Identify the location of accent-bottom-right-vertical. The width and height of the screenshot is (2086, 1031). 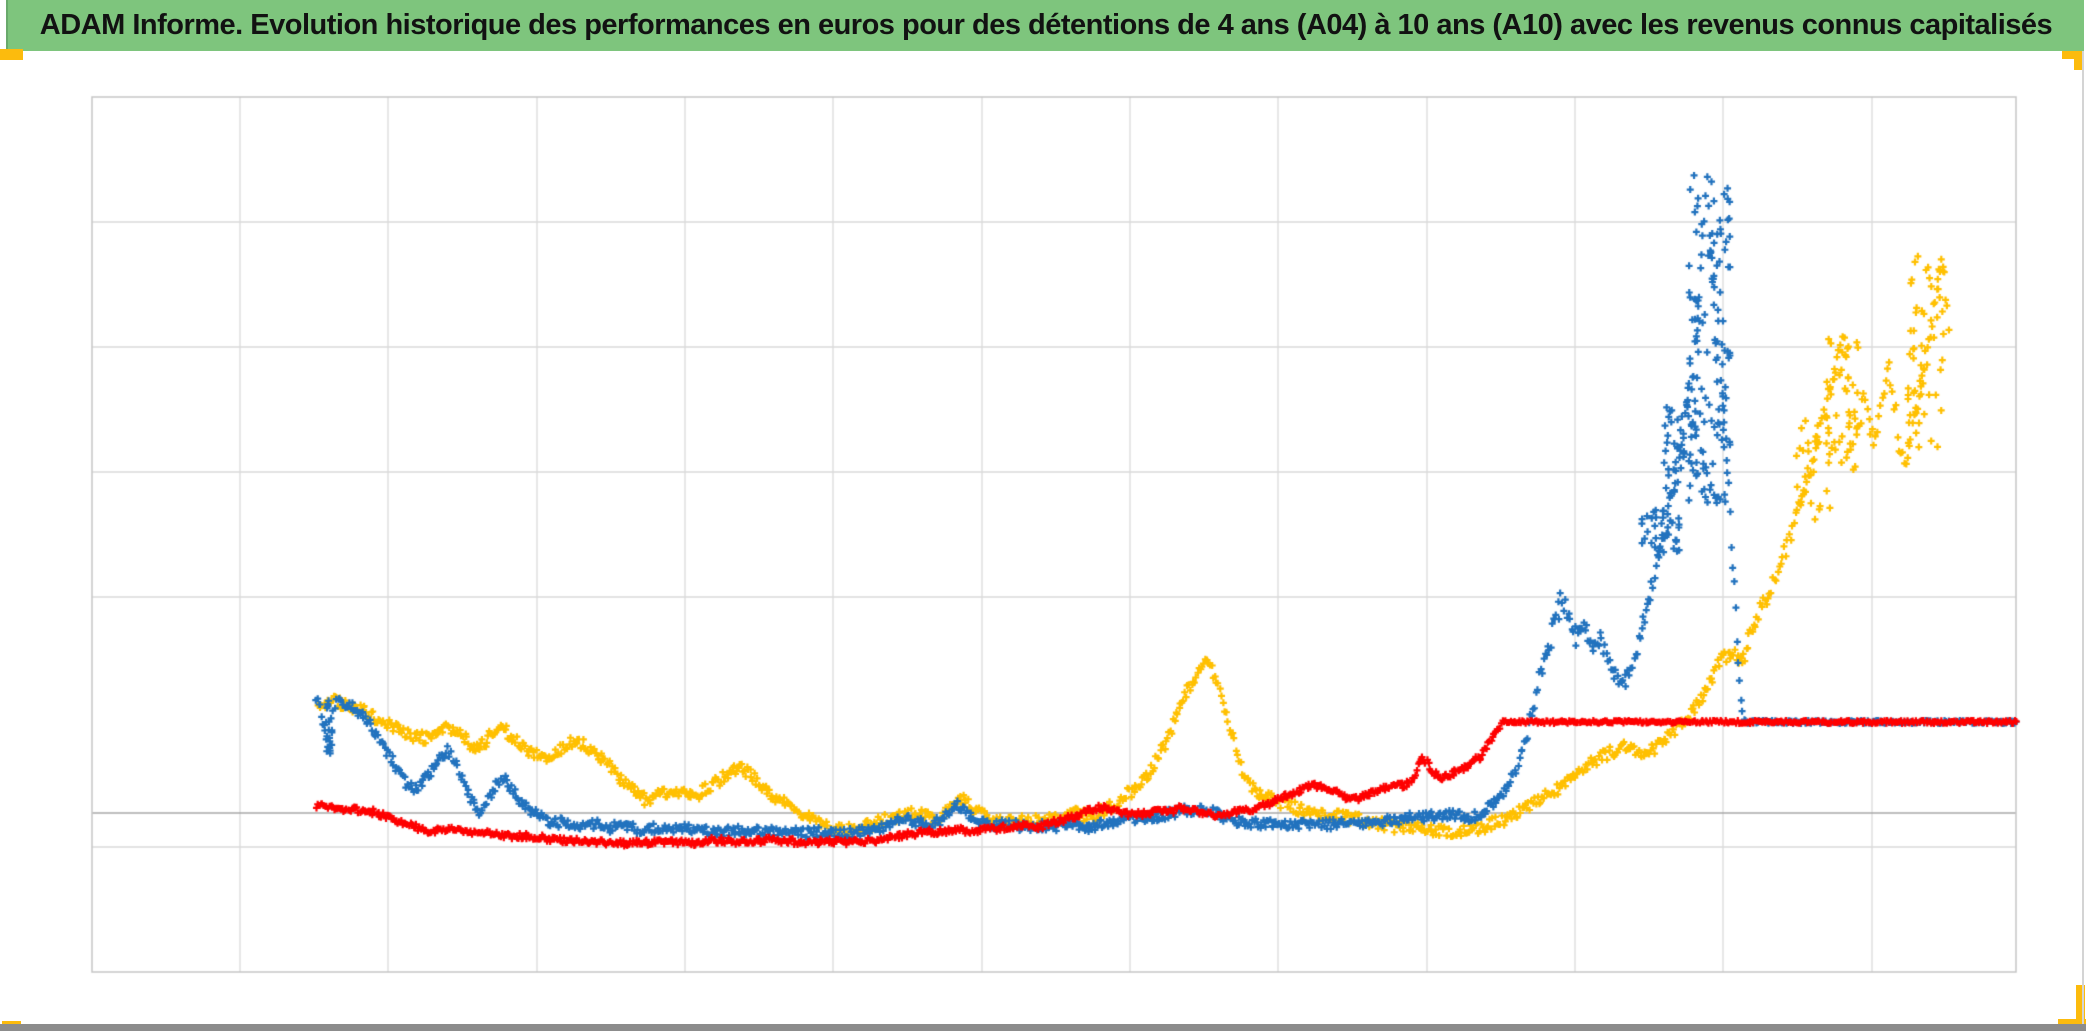
(2080, 1008).